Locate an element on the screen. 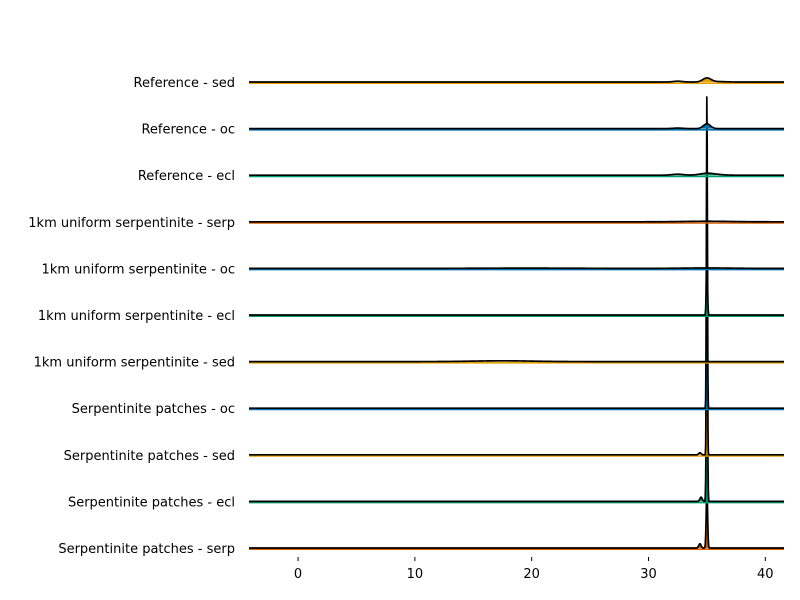  x-tick-label: 40 is located at coordinates (765, 574).